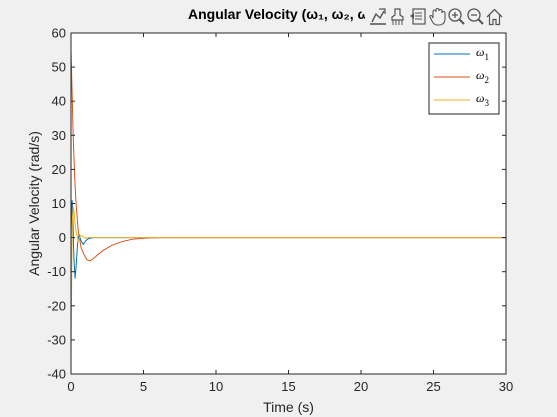 This screenshot has width=557, height=417. I want to click on y-tick-label: 30, so click(59, 135).